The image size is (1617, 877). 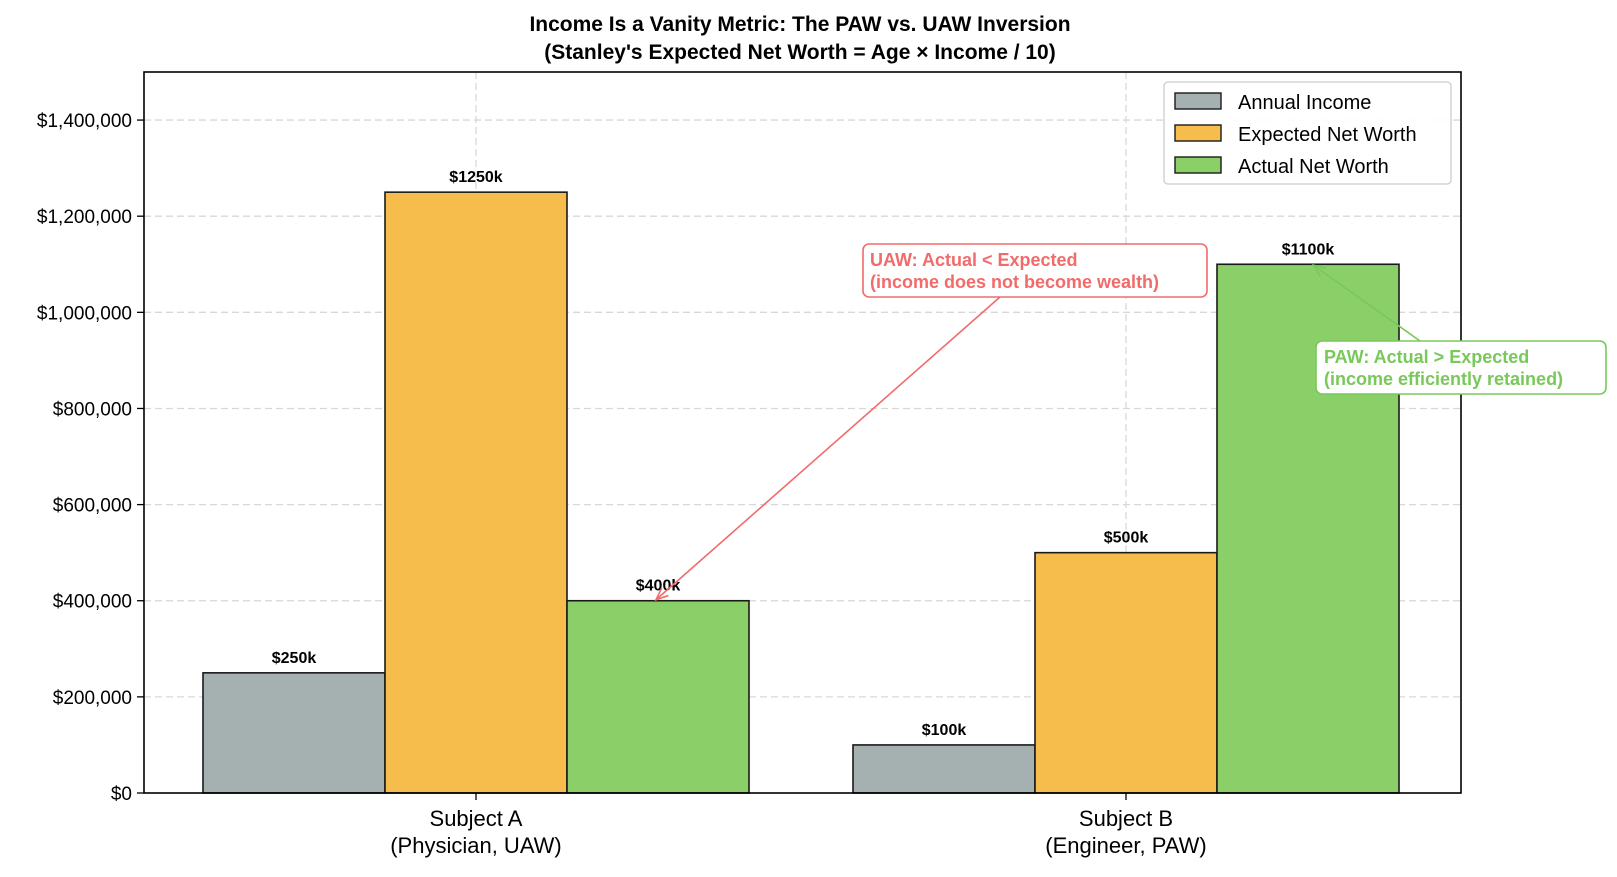 What do you see at coordinates (1014, 282) in the screenshot?
I see `annotation-text: (income does not become wealth)` at bounding box center [1014, 282].